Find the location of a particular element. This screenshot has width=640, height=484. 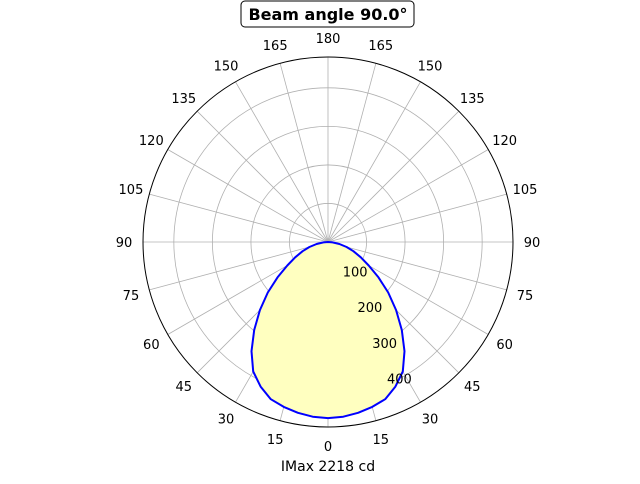

series is located at coordinates (328, 330).